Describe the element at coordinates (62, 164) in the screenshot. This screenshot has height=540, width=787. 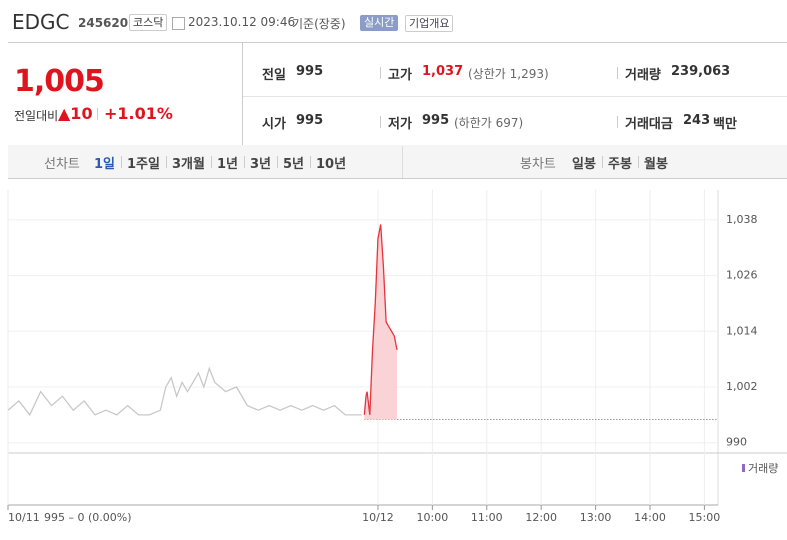
I see `tab-label: 선차트` at that location.